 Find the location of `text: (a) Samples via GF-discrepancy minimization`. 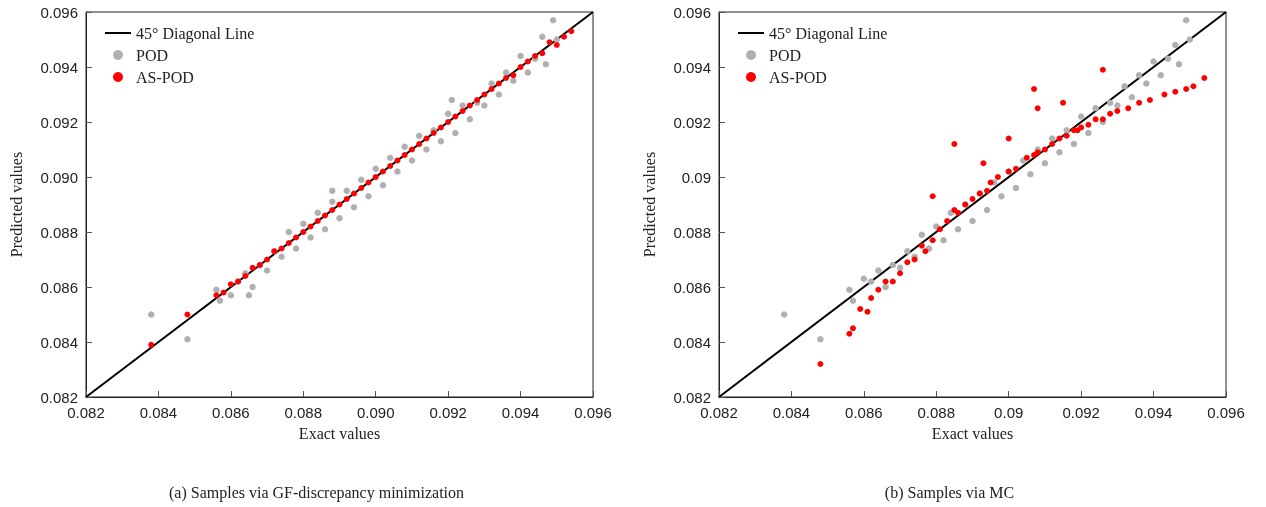

text: (a) Samples via GF-discrepancy minimization is located at coordinates (316, 492).